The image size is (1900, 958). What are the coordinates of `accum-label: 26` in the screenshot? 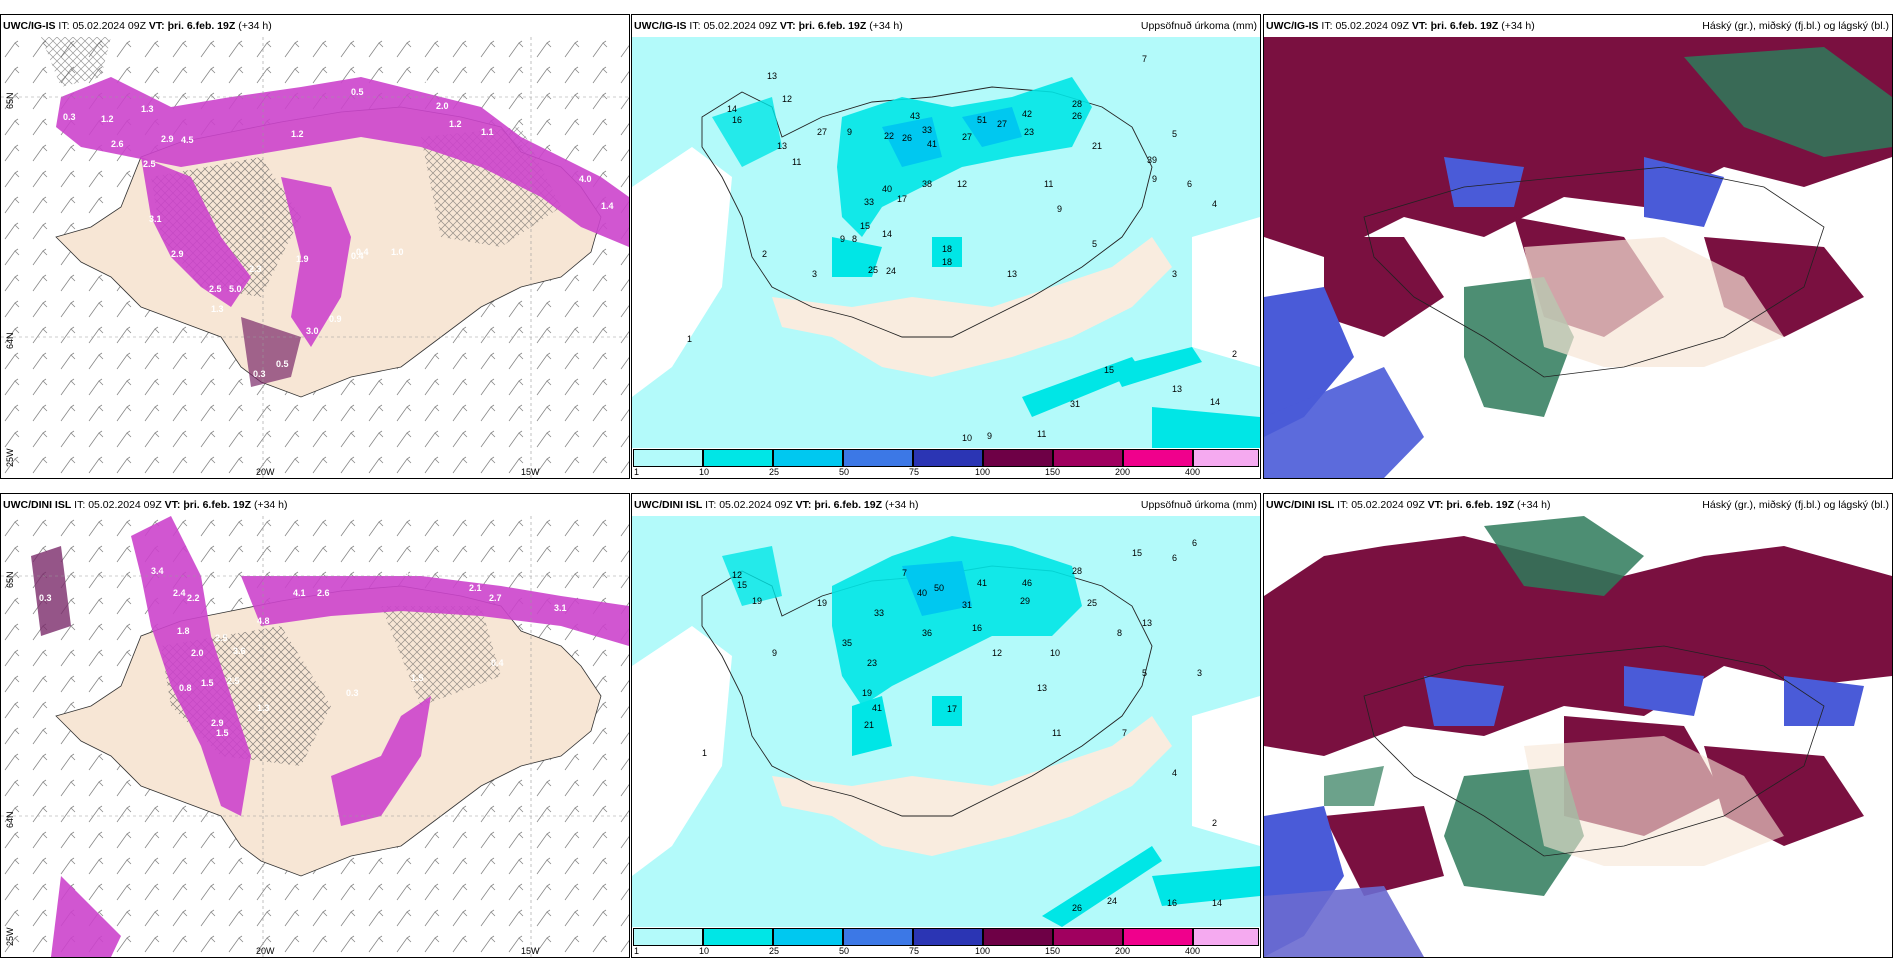 It's located at (1077, 116).